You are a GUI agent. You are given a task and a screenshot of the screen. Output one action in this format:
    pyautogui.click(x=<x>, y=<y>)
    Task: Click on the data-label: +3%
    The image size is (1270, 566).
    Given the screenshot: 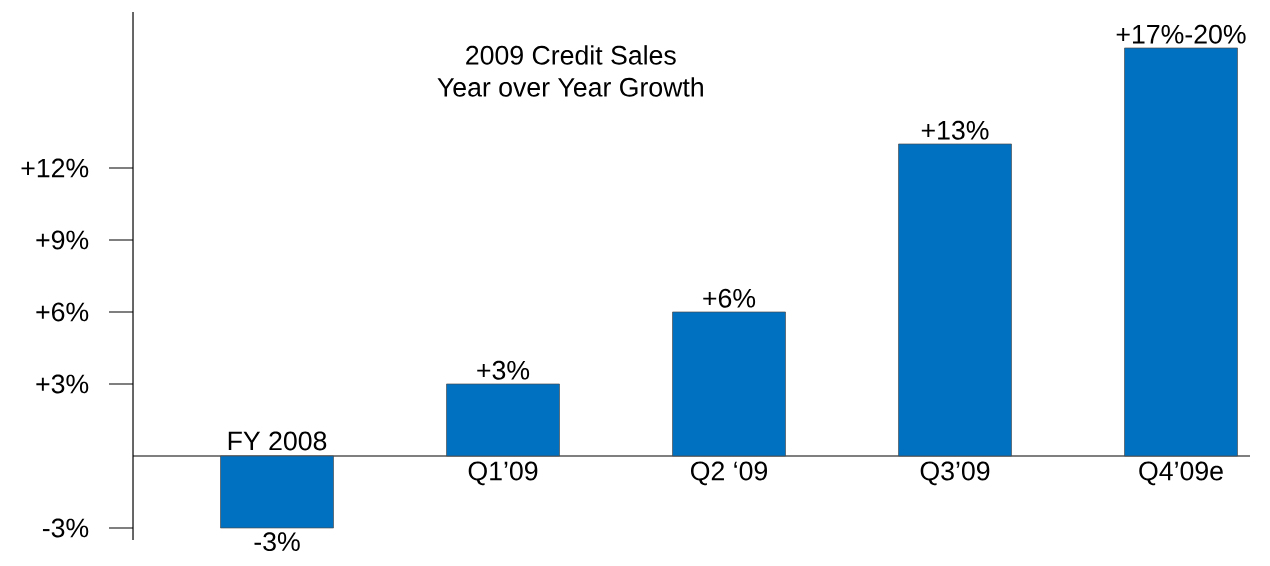 What is the action you would take?
    pyautogui.click(x=503, y=370)
    